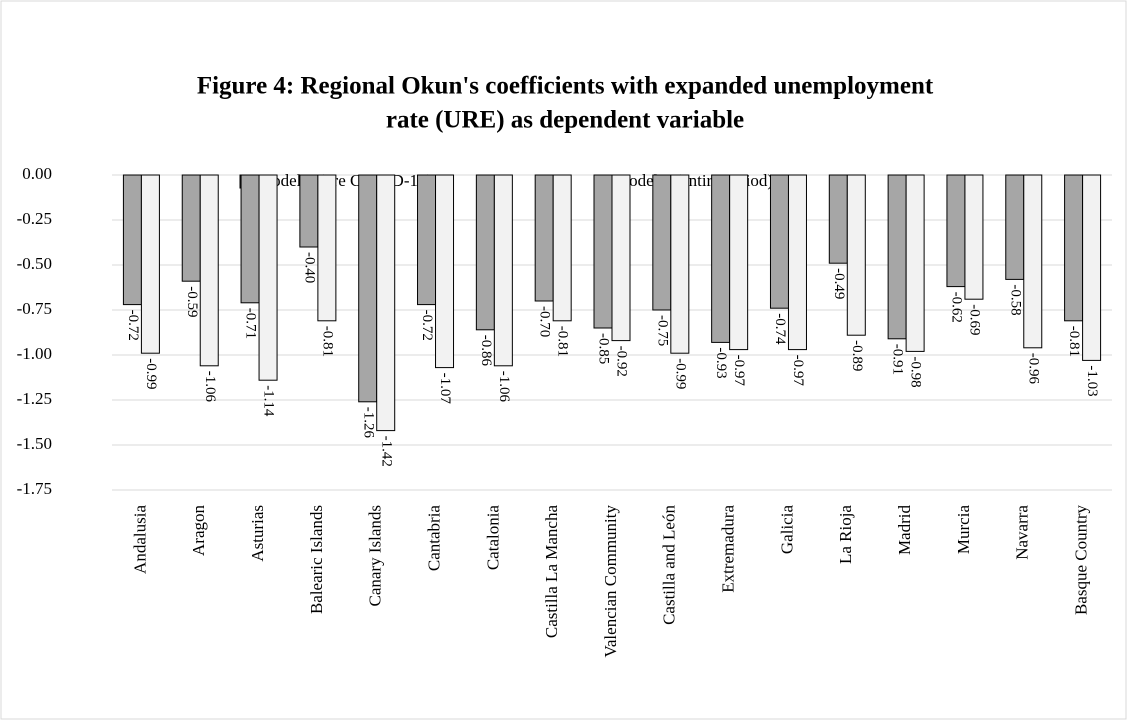  What do you see at coordinates (445, 389) in the screenshot?
I see `data-label: -1.07` at bounding box center [445, 389].